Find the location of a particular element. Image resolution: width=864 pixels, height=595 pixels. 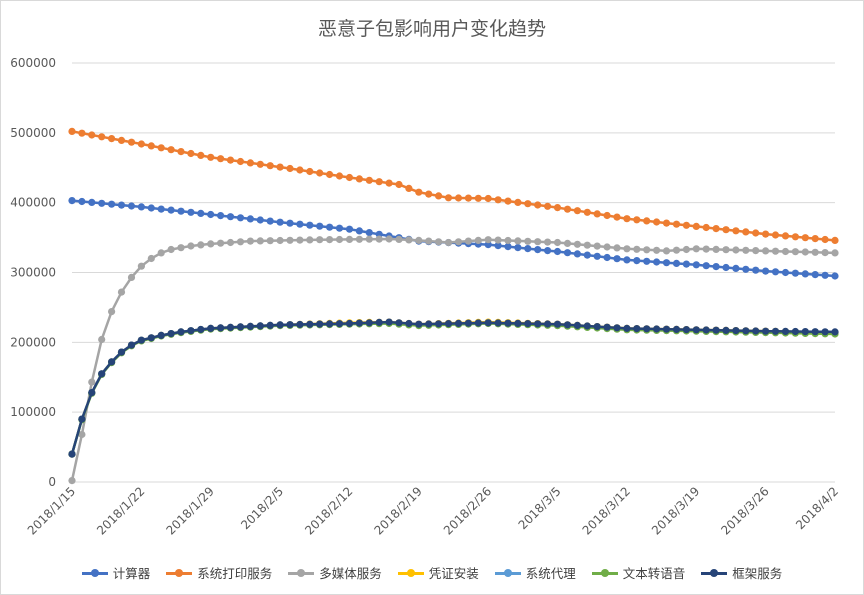

x-tick-label: 2018/3/12 is located at coordinates (606, 510).